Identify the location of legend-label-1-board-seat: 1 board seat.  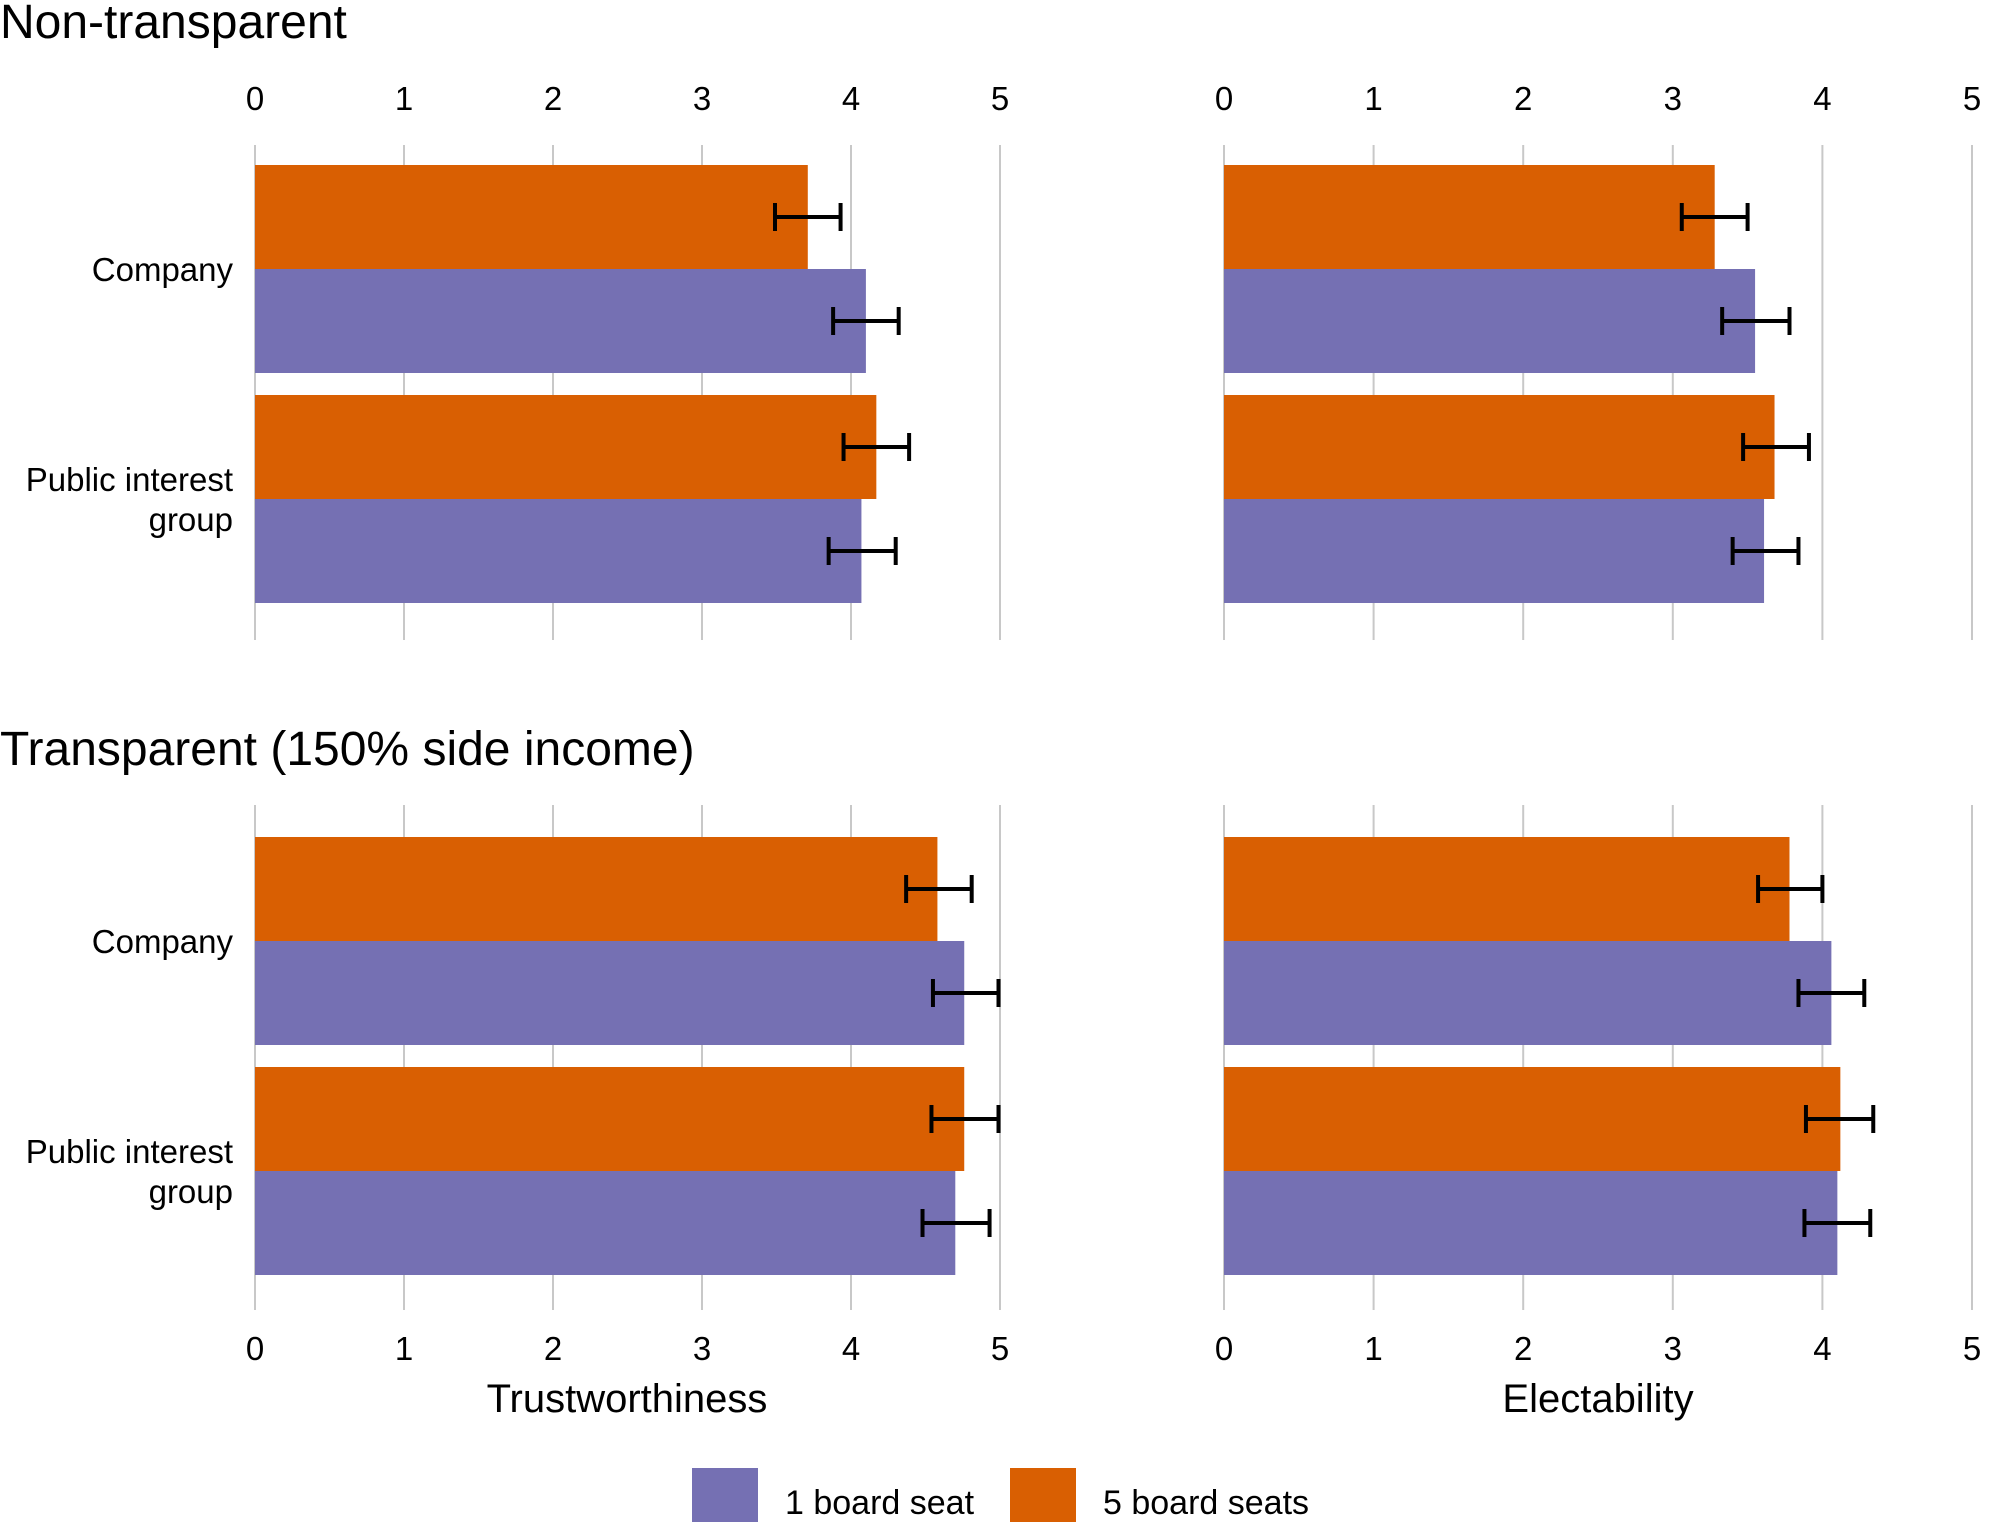
(880, 1503).